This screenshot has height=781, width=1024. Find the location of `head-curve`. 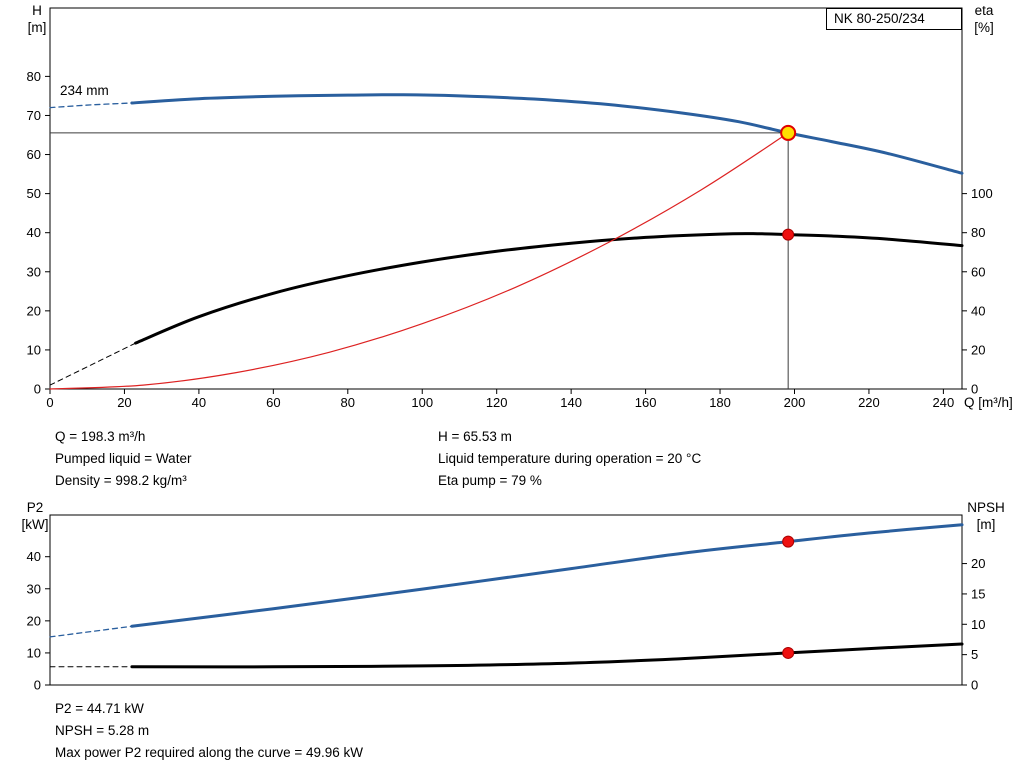

head-curve is located at coordinates (547, 134).